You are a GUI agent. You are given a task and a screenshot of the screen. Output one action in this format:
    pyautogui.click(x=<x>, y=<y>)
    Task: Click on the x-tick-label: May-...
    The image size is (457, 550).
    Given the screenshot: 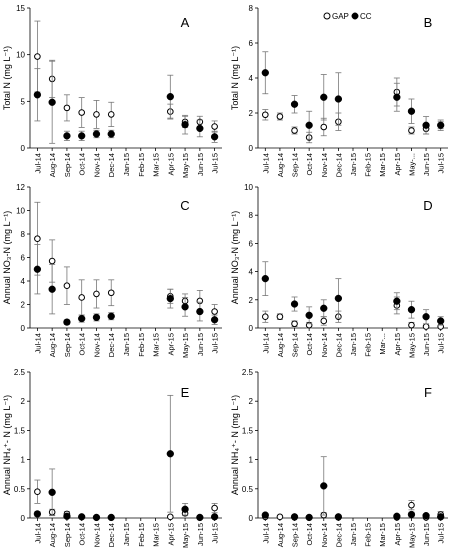 What is the action you would take?
    pyautogui.click(x=411, y=164)
    